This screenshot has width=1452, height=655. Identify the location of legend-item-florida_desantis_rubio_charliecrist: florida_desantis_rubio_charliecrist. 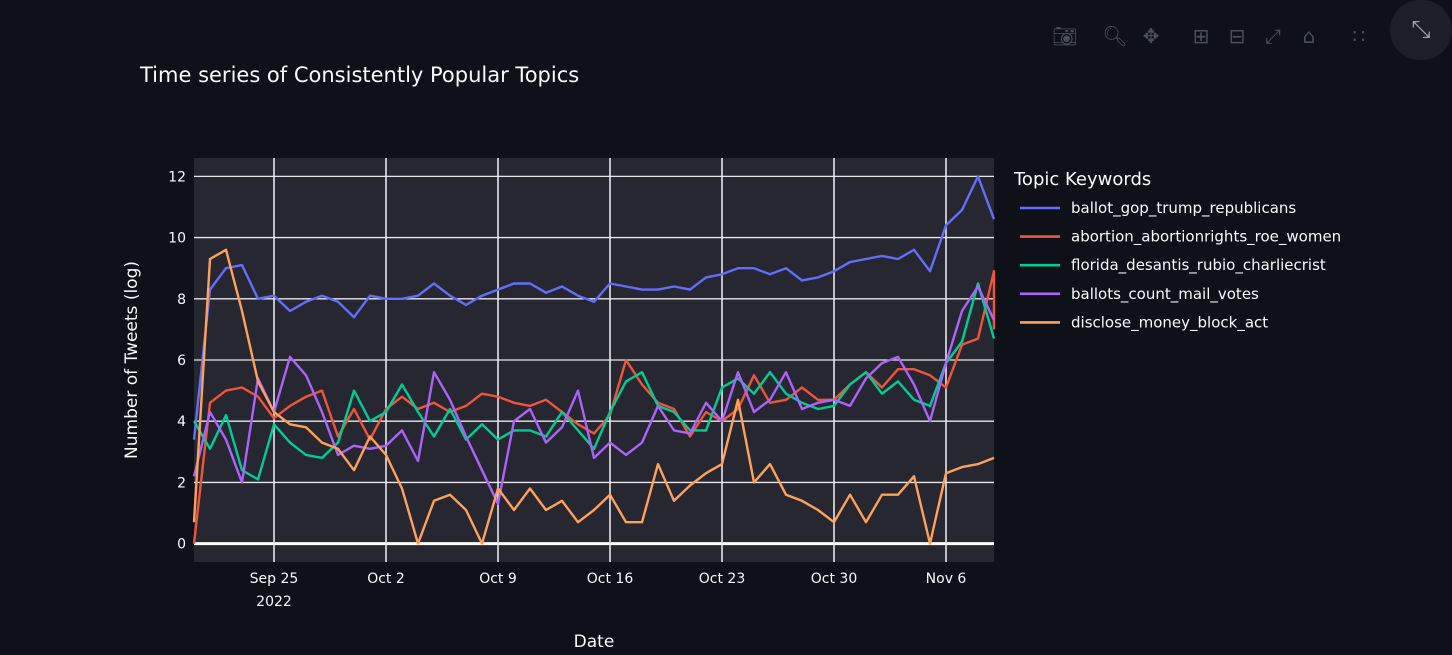
(1173, 265).